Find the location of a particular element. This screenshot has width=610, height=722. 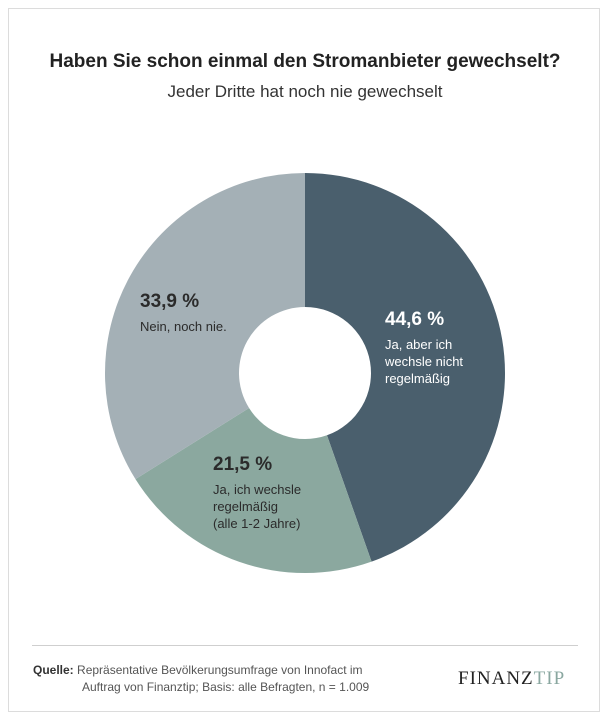

logo-part-2: TIP is located at coordinates (549, 678).